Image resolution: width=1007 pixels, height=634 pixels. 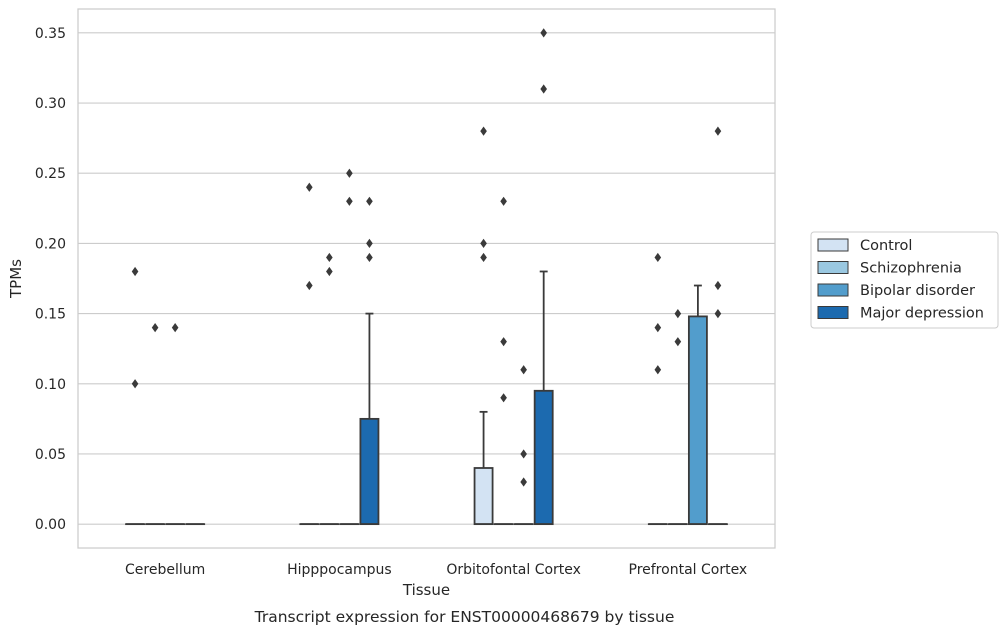 I want to click on y-tick-label: 0.20, so click(x=50, y=244).